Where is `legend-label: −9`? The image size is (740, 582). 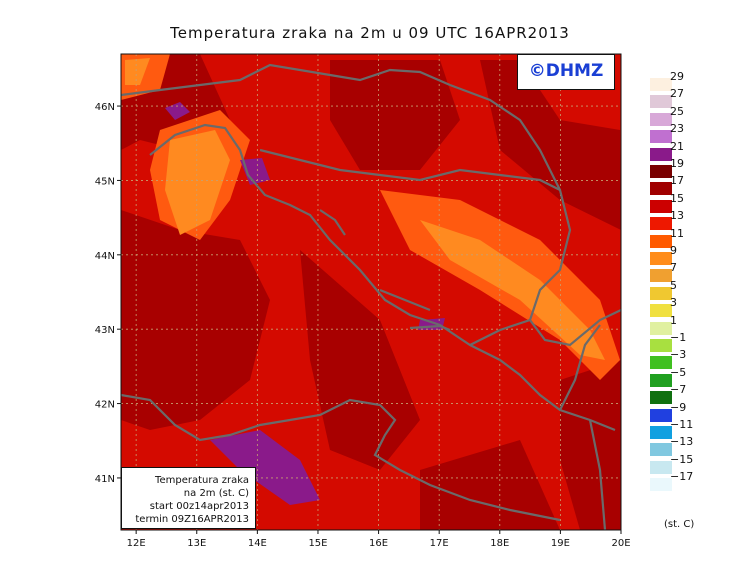 legend-label: −9 is located at coordinates (678, 407).